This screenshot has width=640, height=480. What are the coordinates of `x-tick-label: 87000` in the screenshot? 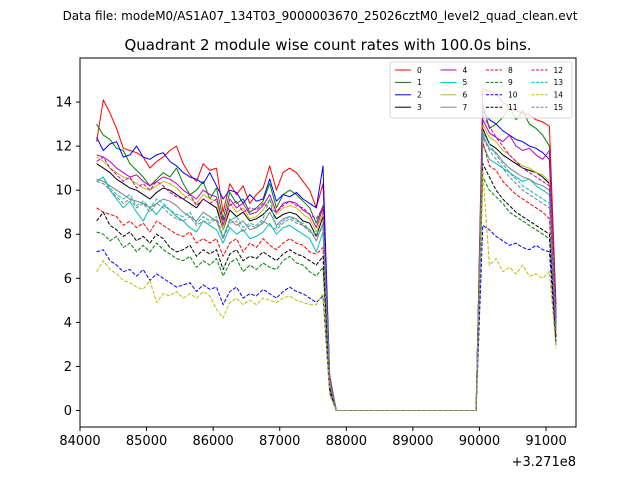 It's located at (279, 441).